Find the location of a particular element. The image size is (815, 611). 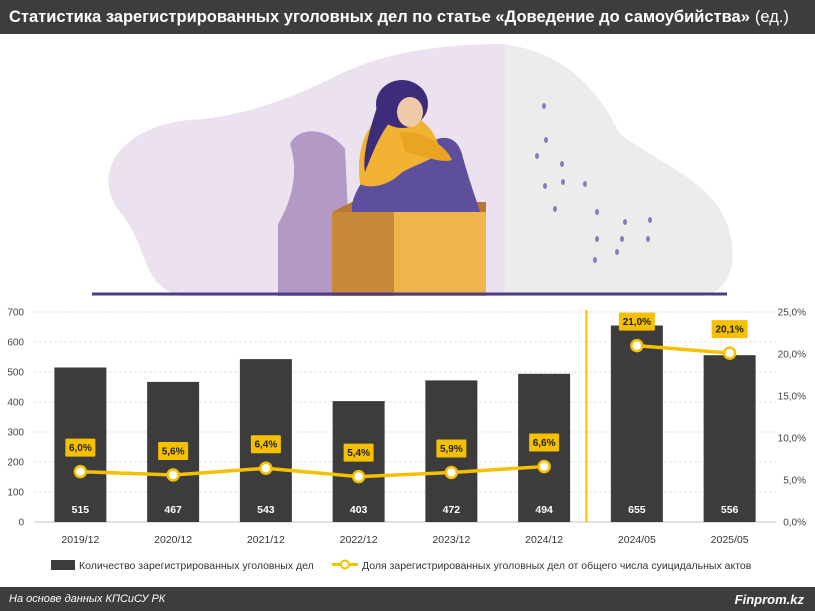

illustration-rain-blob is located at coordinates (619, 170).